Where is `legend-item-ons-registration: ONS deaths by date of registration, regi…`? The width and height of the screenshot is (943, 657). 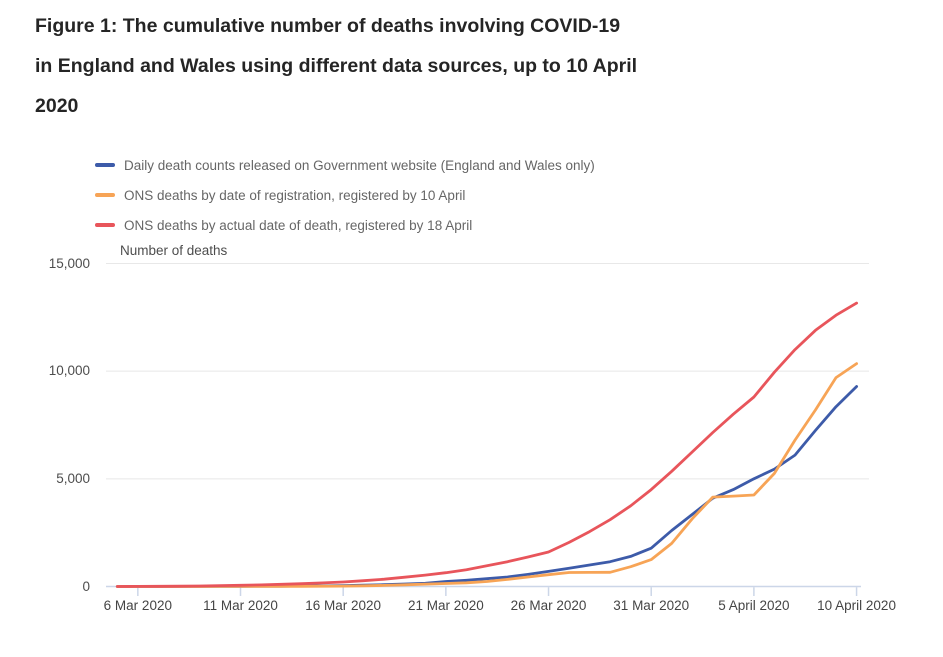 legend-item-ons-registration: ONS deaths by date of registration, regi… is located at coordinates (345, 195).